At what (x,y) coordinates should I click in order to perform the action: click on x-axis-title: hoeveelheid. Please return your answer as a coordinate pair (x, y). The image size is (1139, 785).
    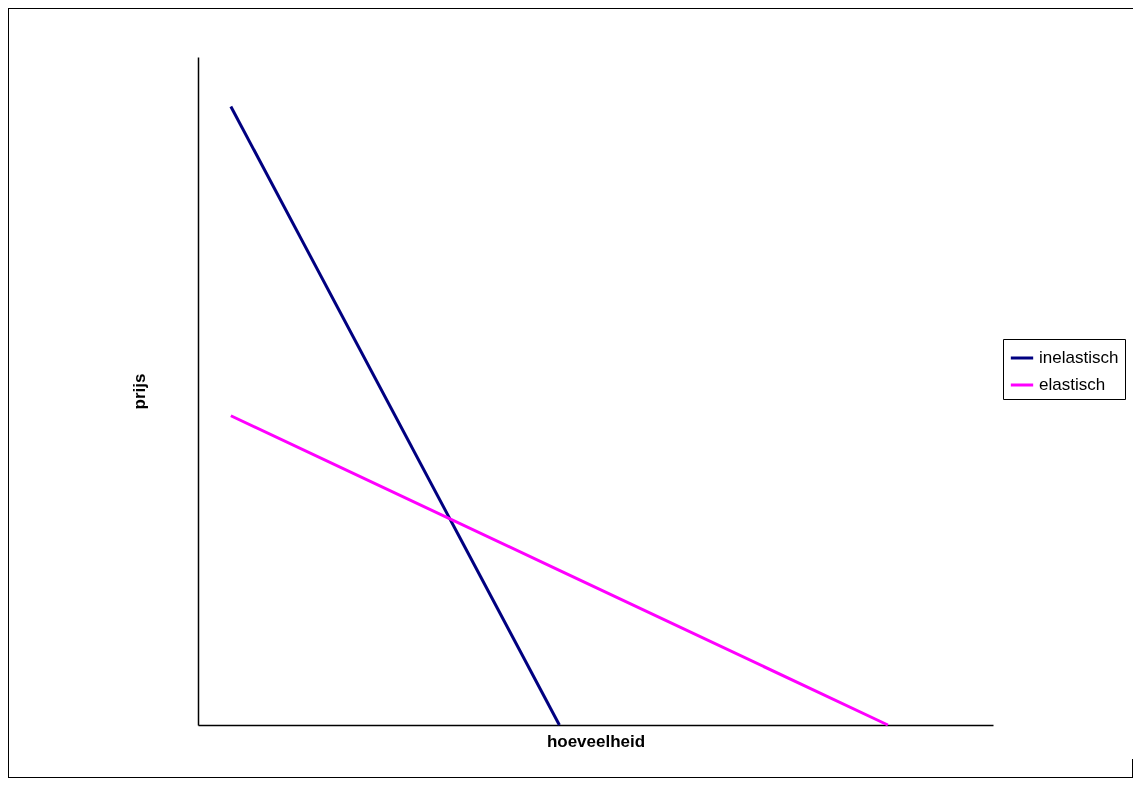
    Looking at the image, I should click on (596, 741).